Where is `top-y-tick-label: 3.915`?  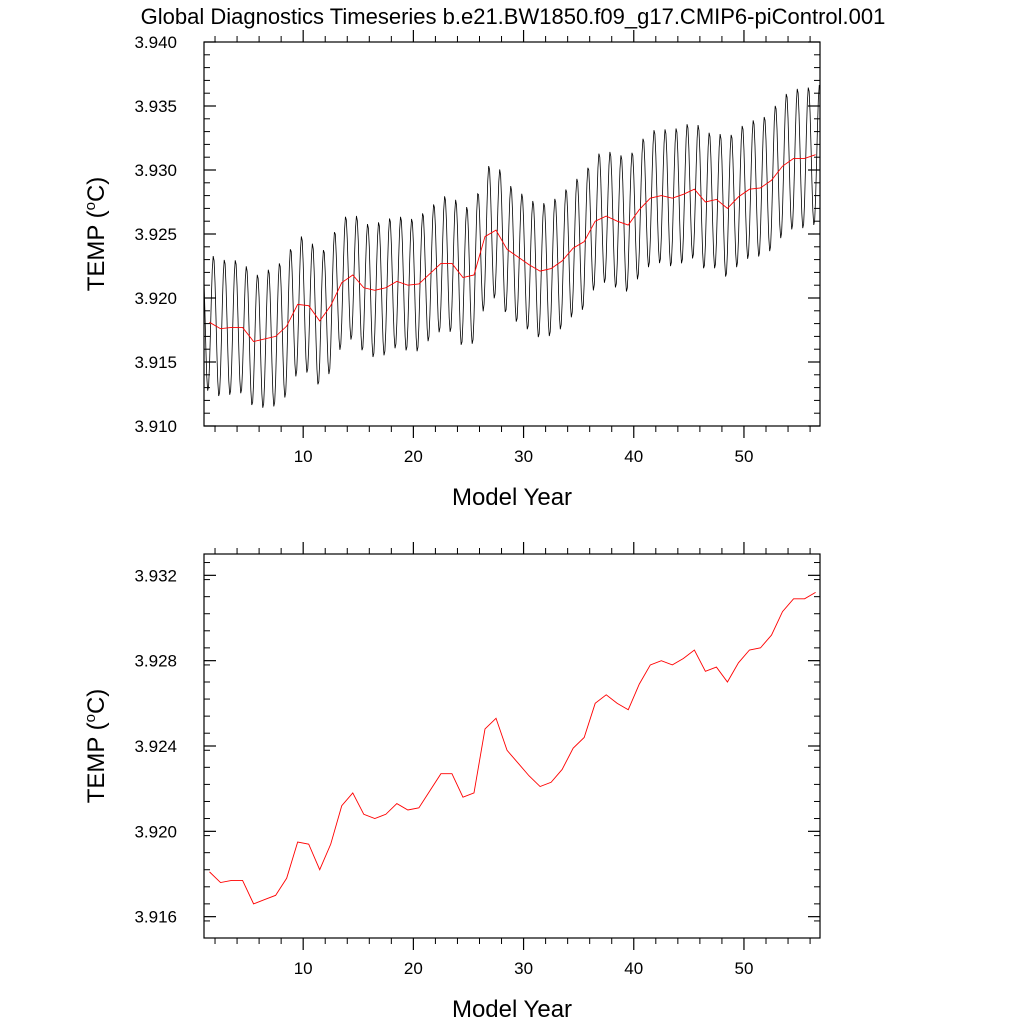
top-y-tick-label: 3.915 is located at coordinates (155, 362).